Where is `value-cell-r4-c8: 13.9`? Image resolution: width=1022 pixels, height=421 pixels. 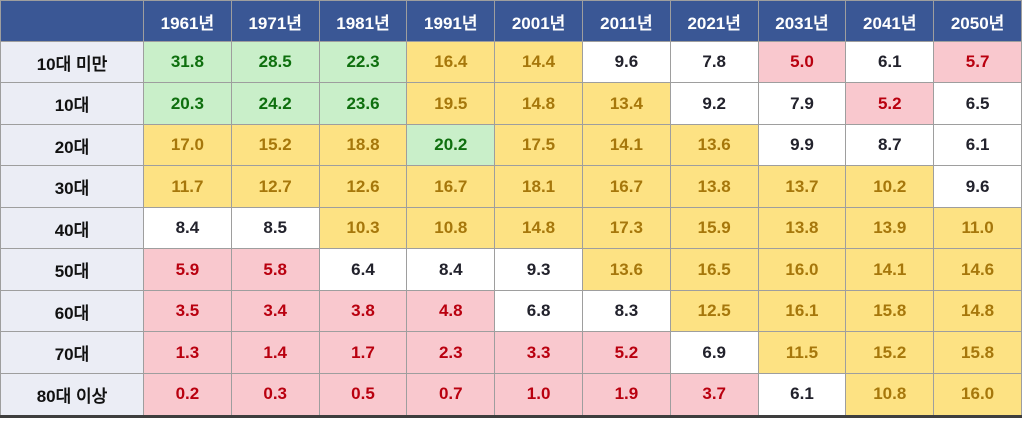 value-cell-r4-c8: 13.9 is located at coordinates (890, 228).